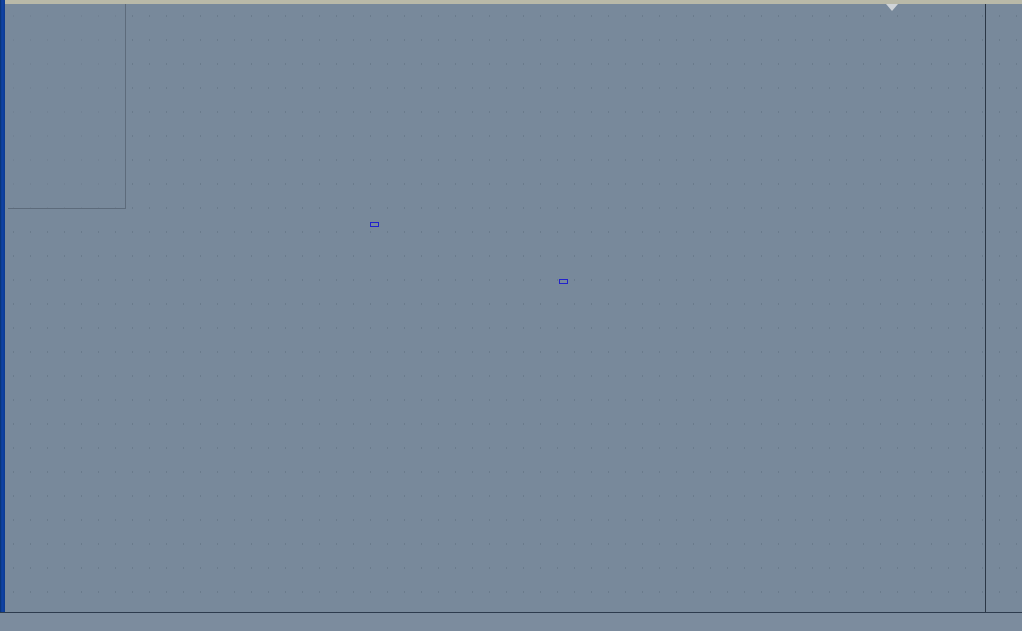 This screenshot has width=1022, height=631. I want to click on window-left-border, so click(2, 315).